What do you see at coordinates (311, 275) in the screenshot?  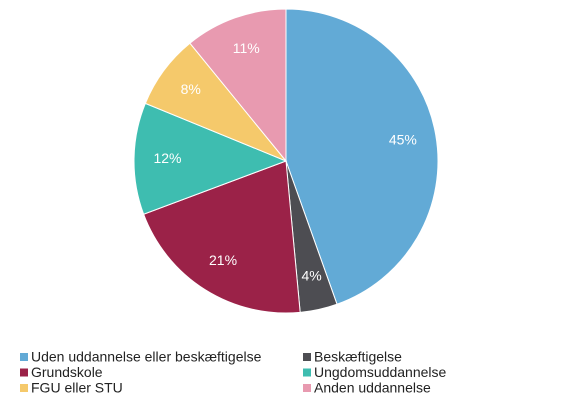 I see `slice-label: 4%` at bounding box center [311, 275].